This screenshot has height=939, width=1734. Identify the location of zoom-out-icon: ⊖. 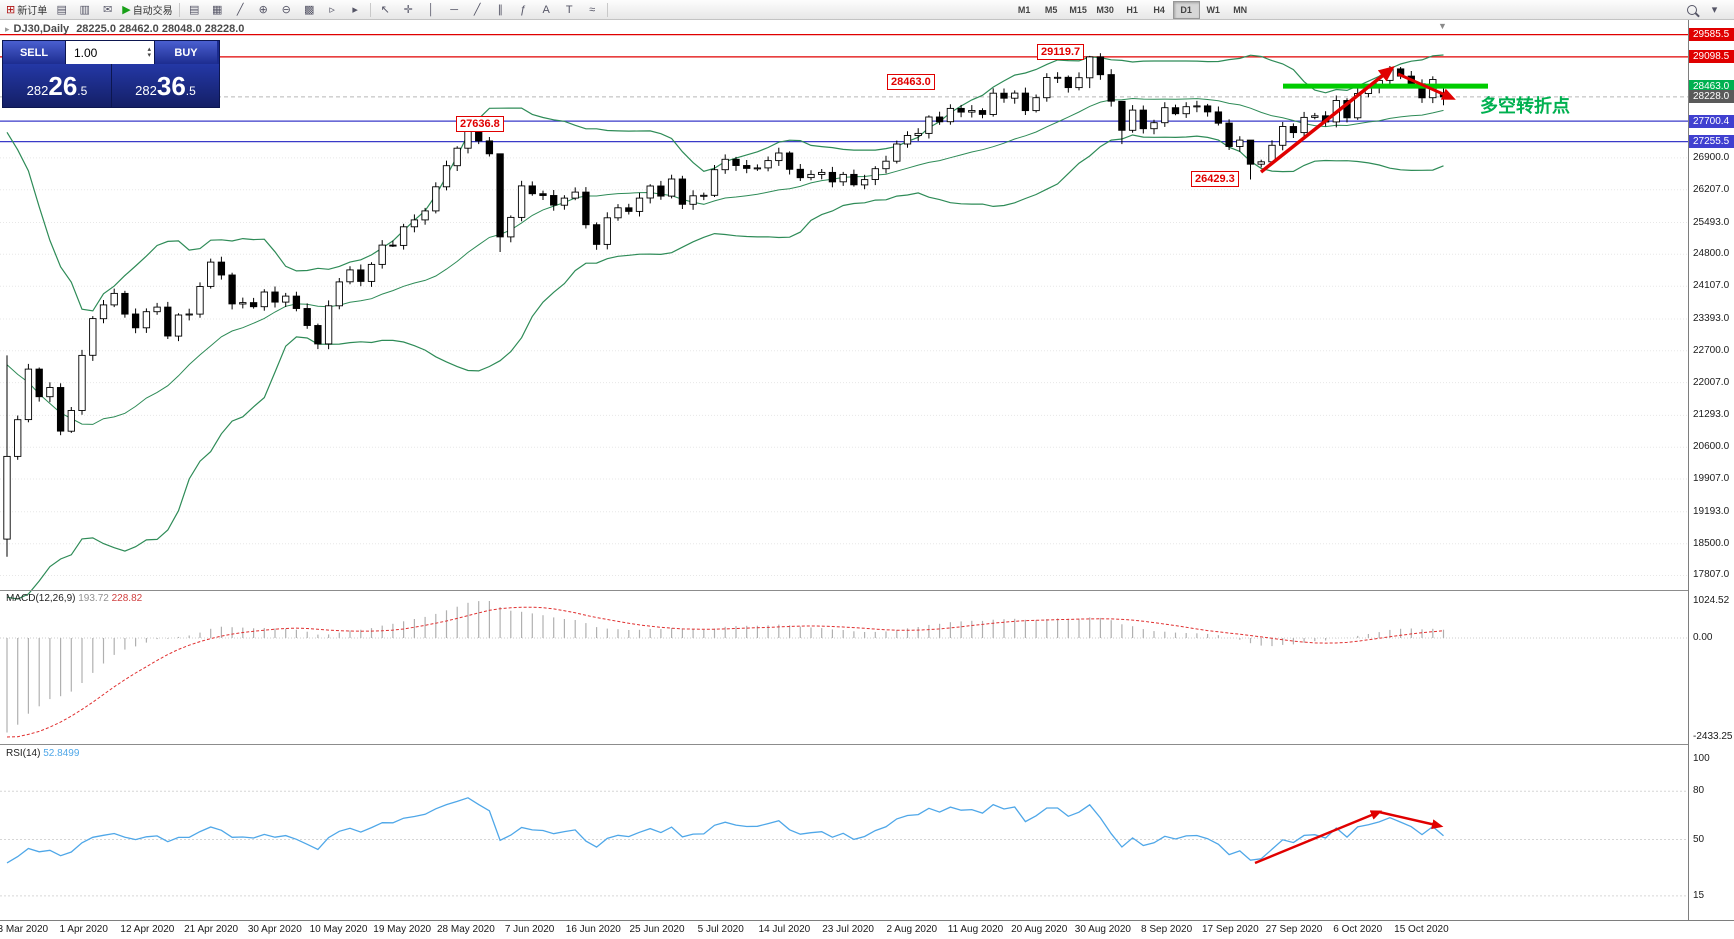
(286, 10).